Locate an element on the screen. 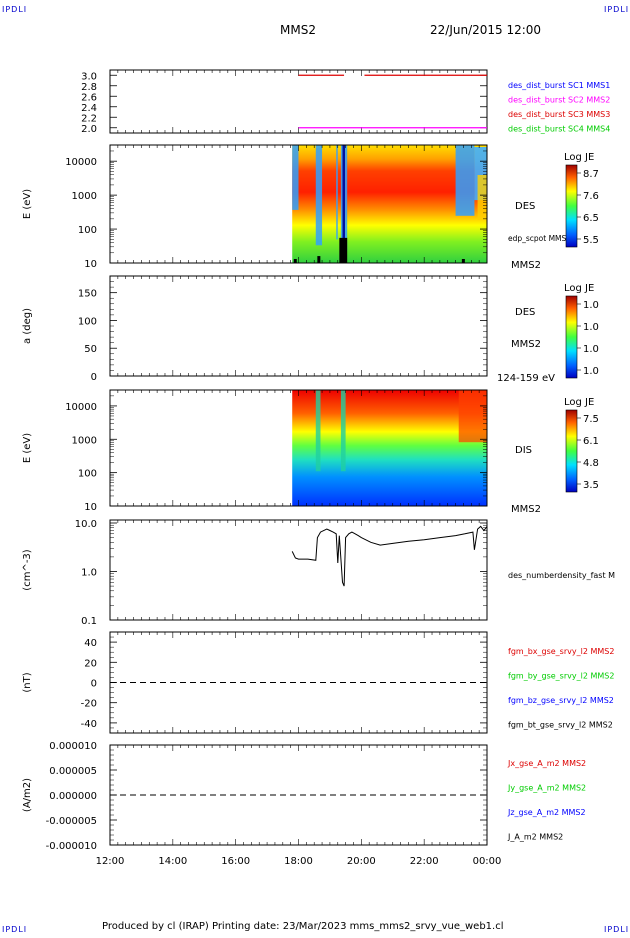 This screenshot has height=938, width=630. j-legend-3: J_A_m2 MMS2 is located at coordinates (535, 837).